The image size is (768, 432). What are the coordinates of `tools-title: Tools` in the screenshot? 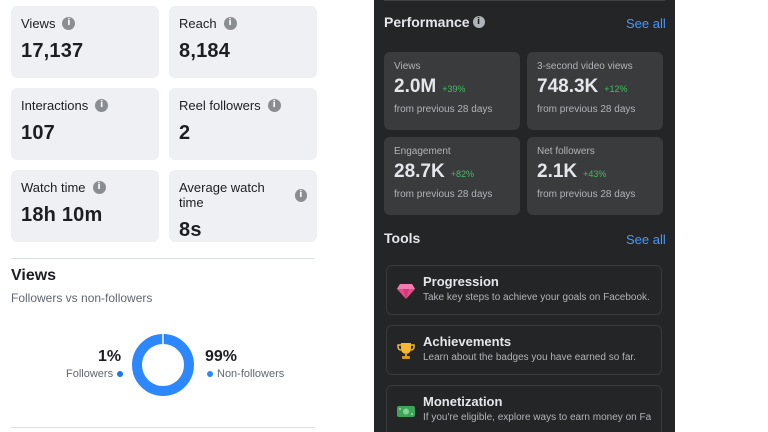 It's located at (402, 238).